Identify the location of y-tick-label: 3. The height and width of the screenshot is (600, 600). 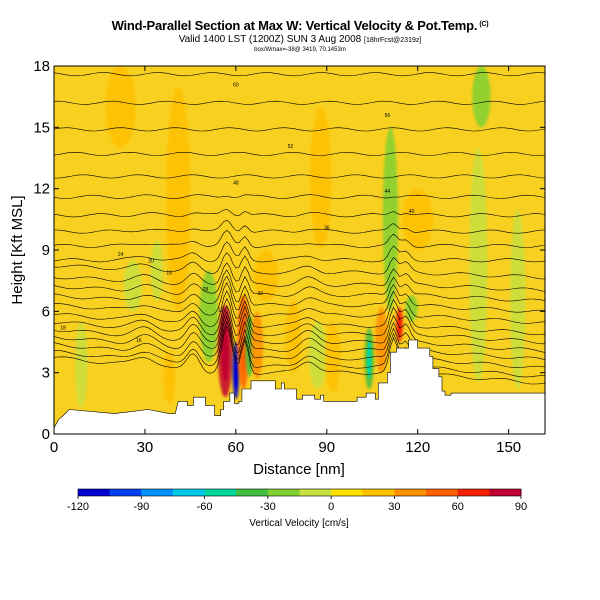
(46, 373).